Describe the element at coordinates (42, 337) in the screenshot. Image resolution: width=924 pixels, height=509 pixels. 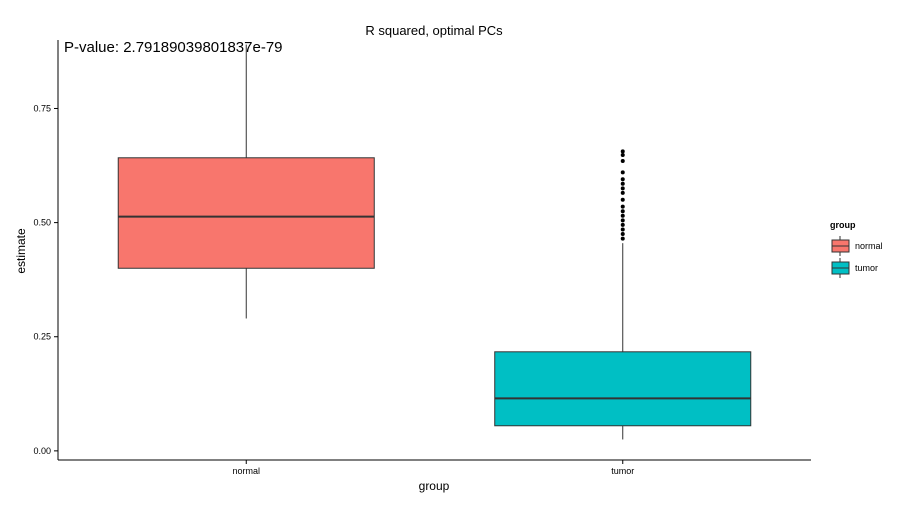
I see `y-tick-label: 0.25` at that location.